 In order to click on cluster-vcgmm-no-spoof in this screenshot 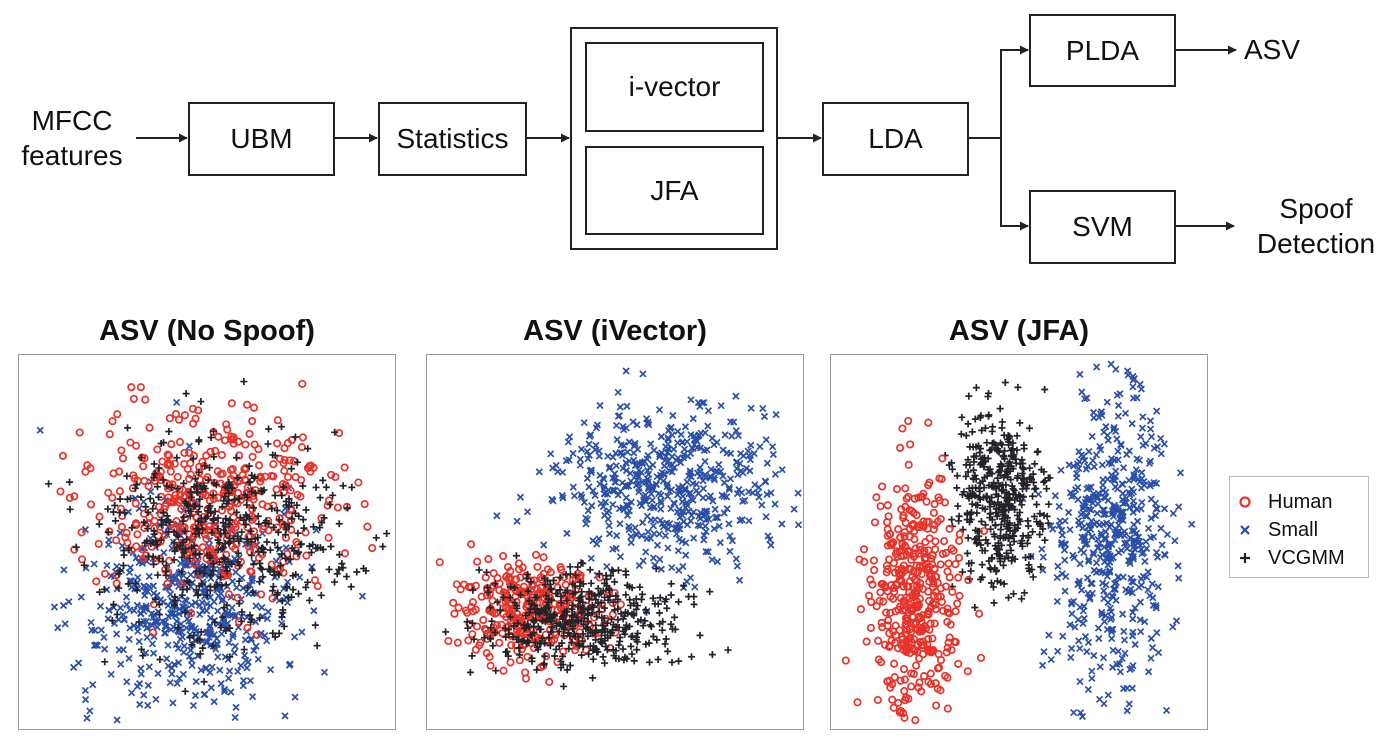, I will do `click(218, 536)`.